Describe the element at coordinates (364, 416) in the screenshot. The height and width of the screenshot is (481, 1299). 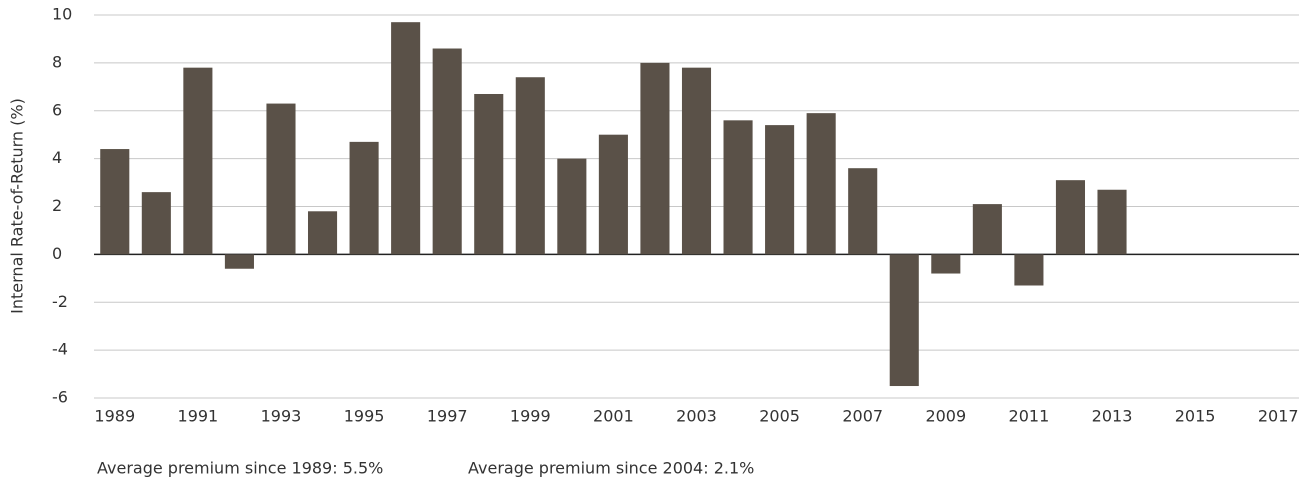
I see `x-tick-label: 1995` at that location.